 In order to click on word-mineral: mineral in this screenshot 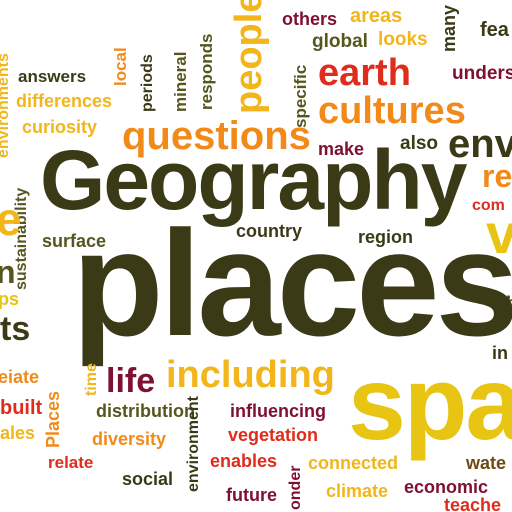, I will do `click(180, 81)`.